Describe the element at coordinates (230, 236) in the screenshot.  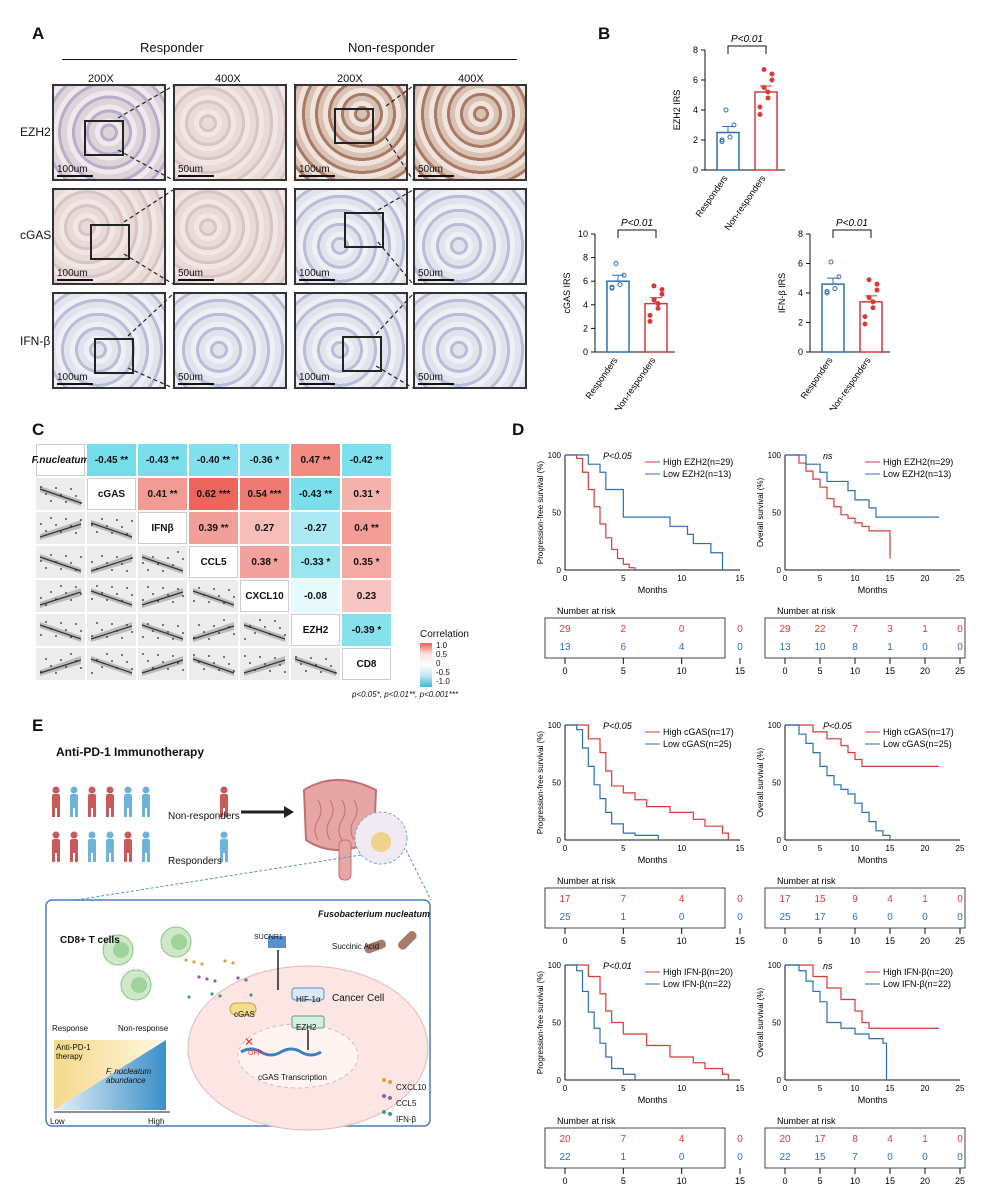
I see `micrograph: 50um` at that location.